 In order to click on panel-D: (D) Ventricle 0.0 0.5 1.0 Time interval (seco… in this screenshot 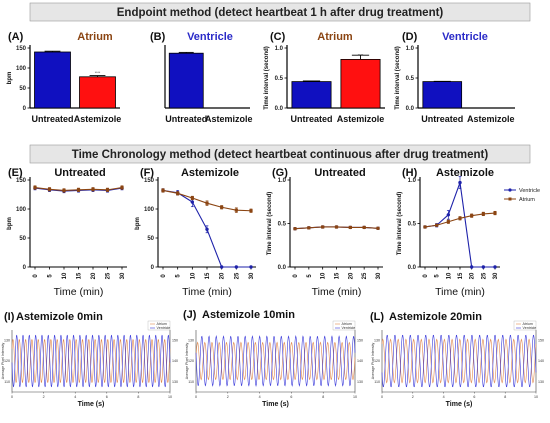, I will do `click(455, 77)`.